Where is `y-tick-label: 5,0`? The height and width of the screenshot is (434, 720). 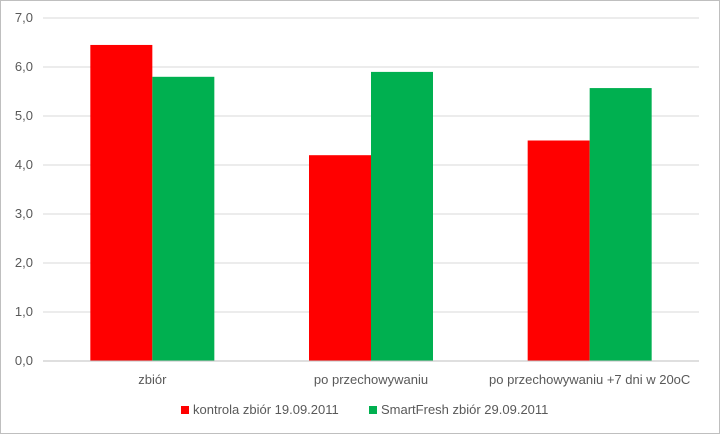 y-tick-label: 5,0 is located at coordinates (24, 115).